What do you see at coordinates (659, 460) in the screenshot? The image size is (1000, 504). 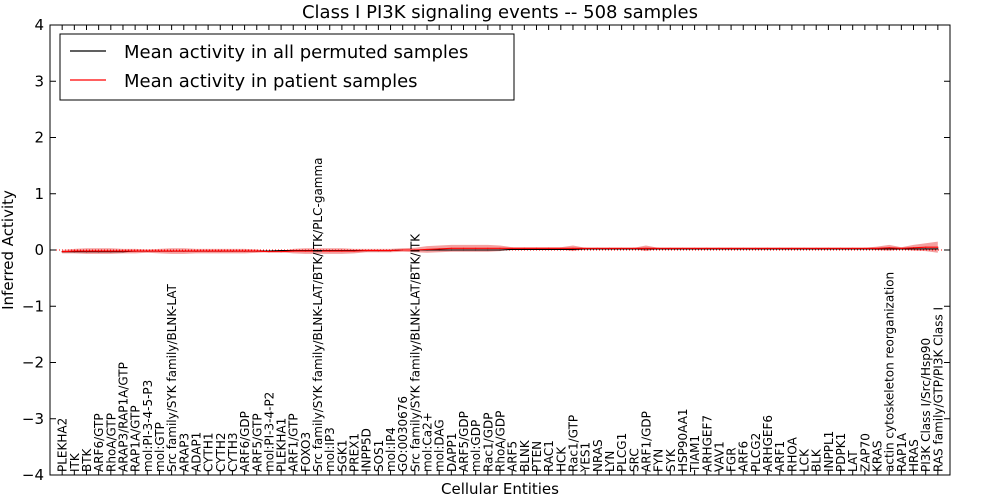 I see `x-tick-label: FYN` at bounding box center [659, 460].